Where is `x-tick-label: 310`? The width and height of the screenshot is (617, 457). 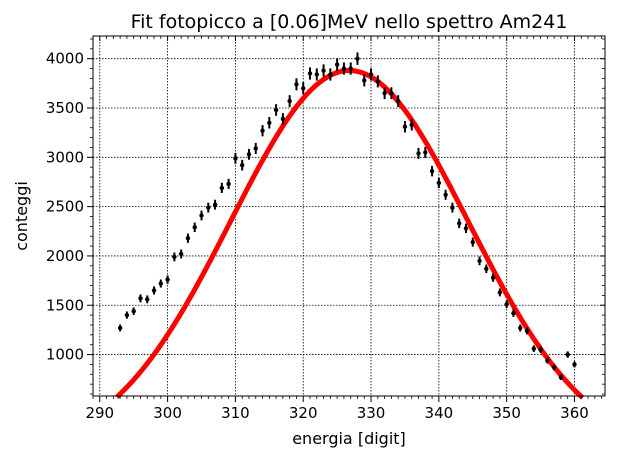
x-tick-label: 310 is located at coordinates (235, 413).